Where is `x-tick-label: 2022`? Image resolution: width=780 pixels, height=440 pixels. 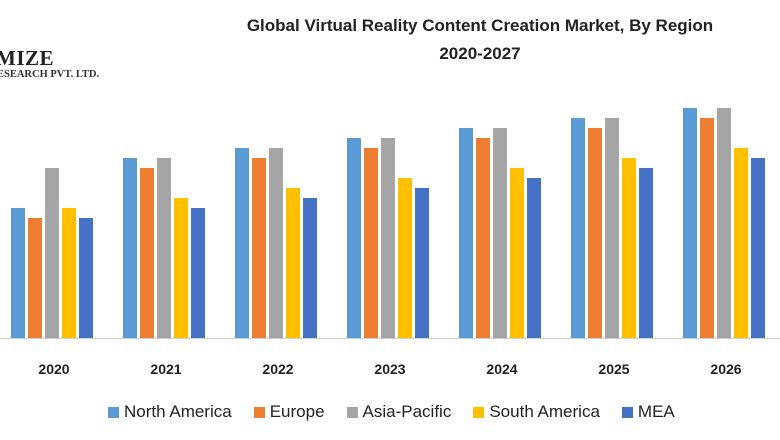 x-tick-label: 2022 is located at coordinates (277, 369).